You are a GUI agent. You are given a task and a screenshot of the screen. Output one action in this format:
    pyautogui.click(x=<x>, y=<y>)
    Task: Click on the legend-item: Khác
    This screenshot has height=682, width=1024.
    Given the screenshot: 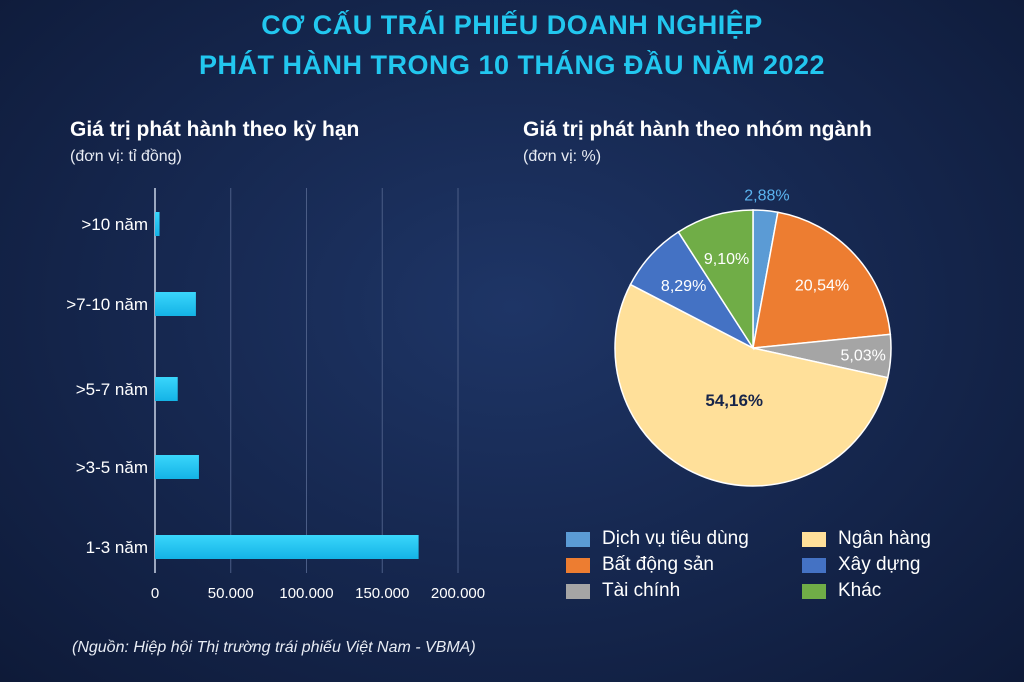 What is the action you would take?
    pyautogui.click(x=841, y=591)
    